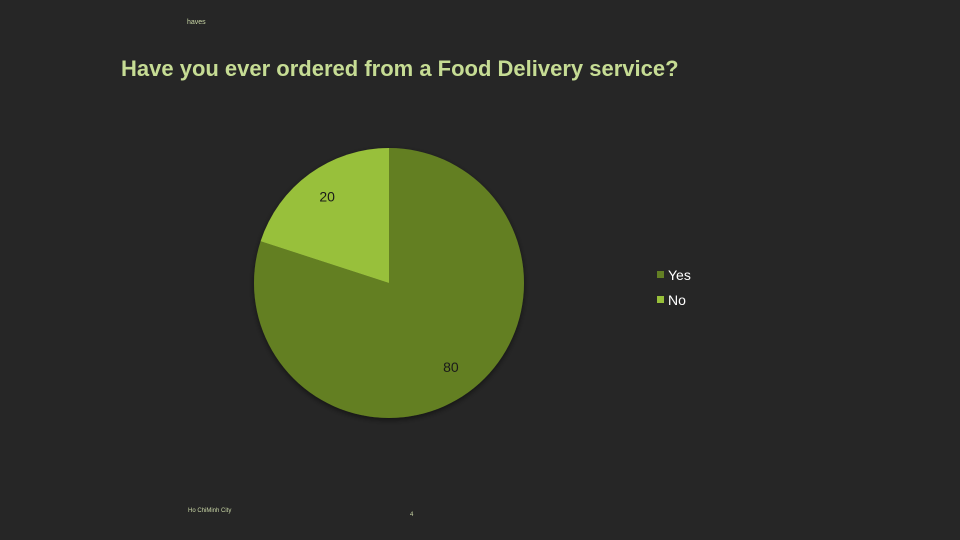  Describe the element at coordinates (677, 299) in the screenshot. I see `legend-label-no: No` at that location.